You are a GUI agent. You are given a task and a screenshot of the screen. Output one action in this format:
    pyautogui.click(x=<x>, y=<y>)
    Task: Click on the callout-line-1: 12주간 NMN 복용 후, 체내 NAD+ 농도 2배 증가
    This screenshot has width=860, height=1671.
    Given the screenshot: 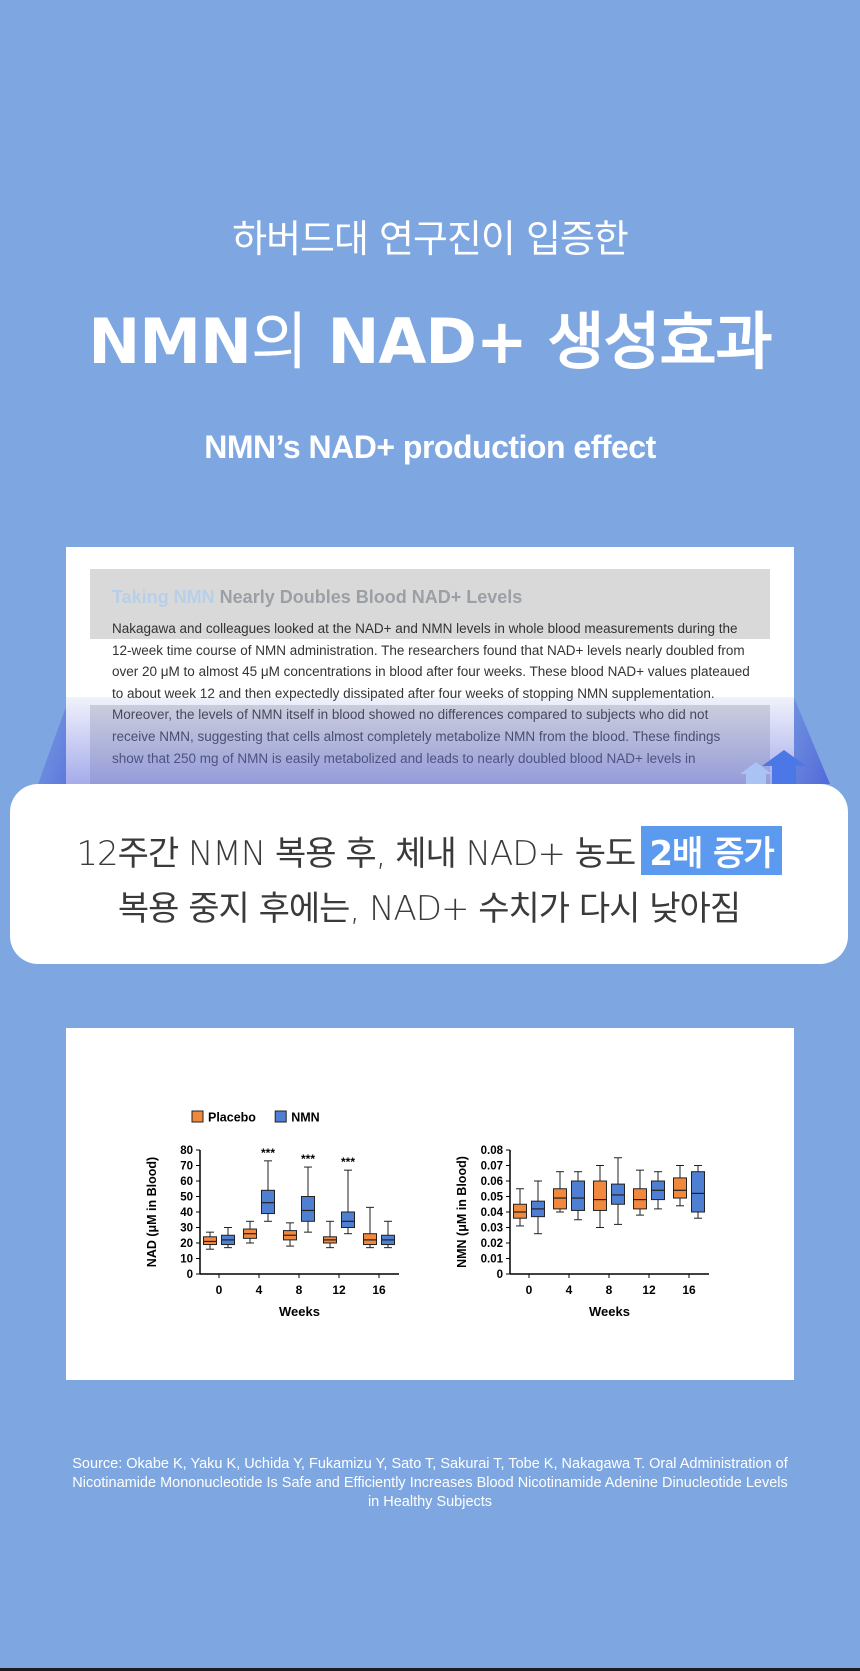 What is the action you would take?
    pyautogui.click(x=429, y=850)
    